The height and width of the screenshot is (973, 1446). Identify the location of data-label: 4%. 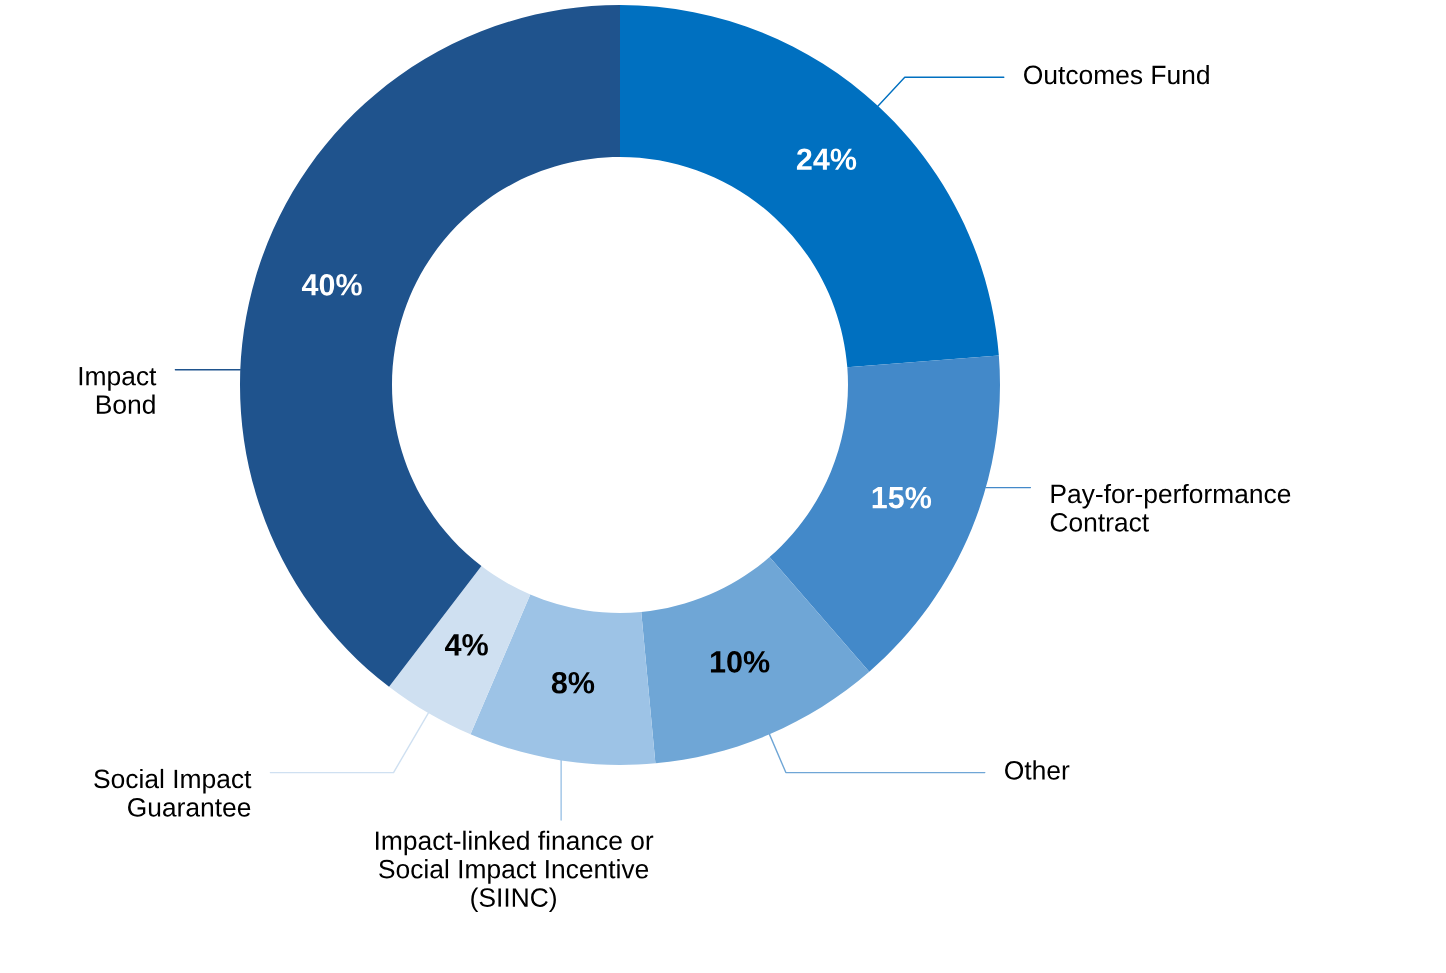
(466, 645).